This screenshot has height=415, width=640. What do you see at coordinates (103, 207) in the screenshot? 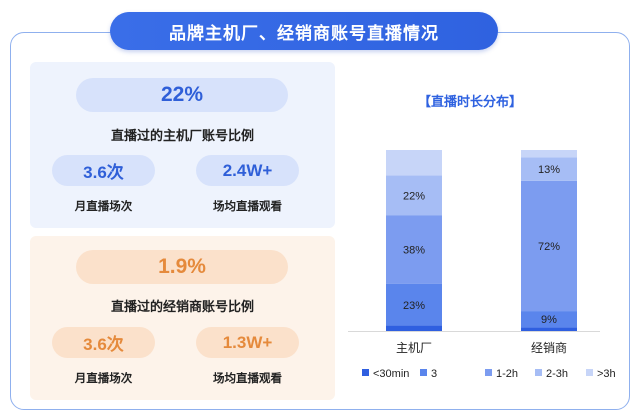
I see `oem-monthly-sessions-label: 月直播场次` at bounding box center [103, 207].